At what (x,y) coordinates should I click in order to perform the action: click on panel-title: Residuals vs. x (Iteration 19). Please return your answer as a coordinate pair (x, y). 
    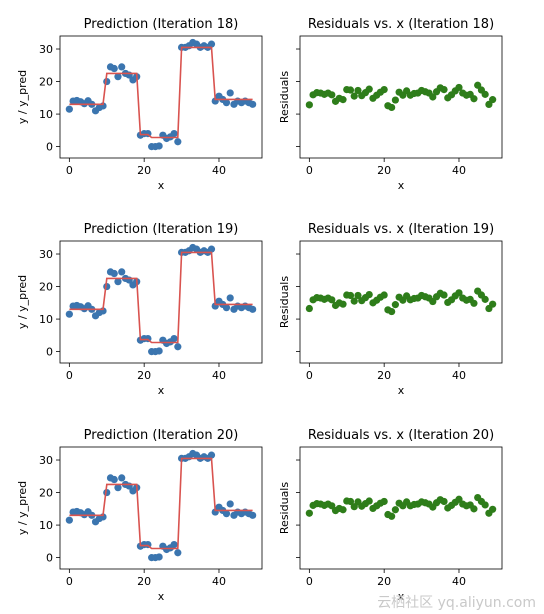
    Looking at the image, I should click on (401, 229).